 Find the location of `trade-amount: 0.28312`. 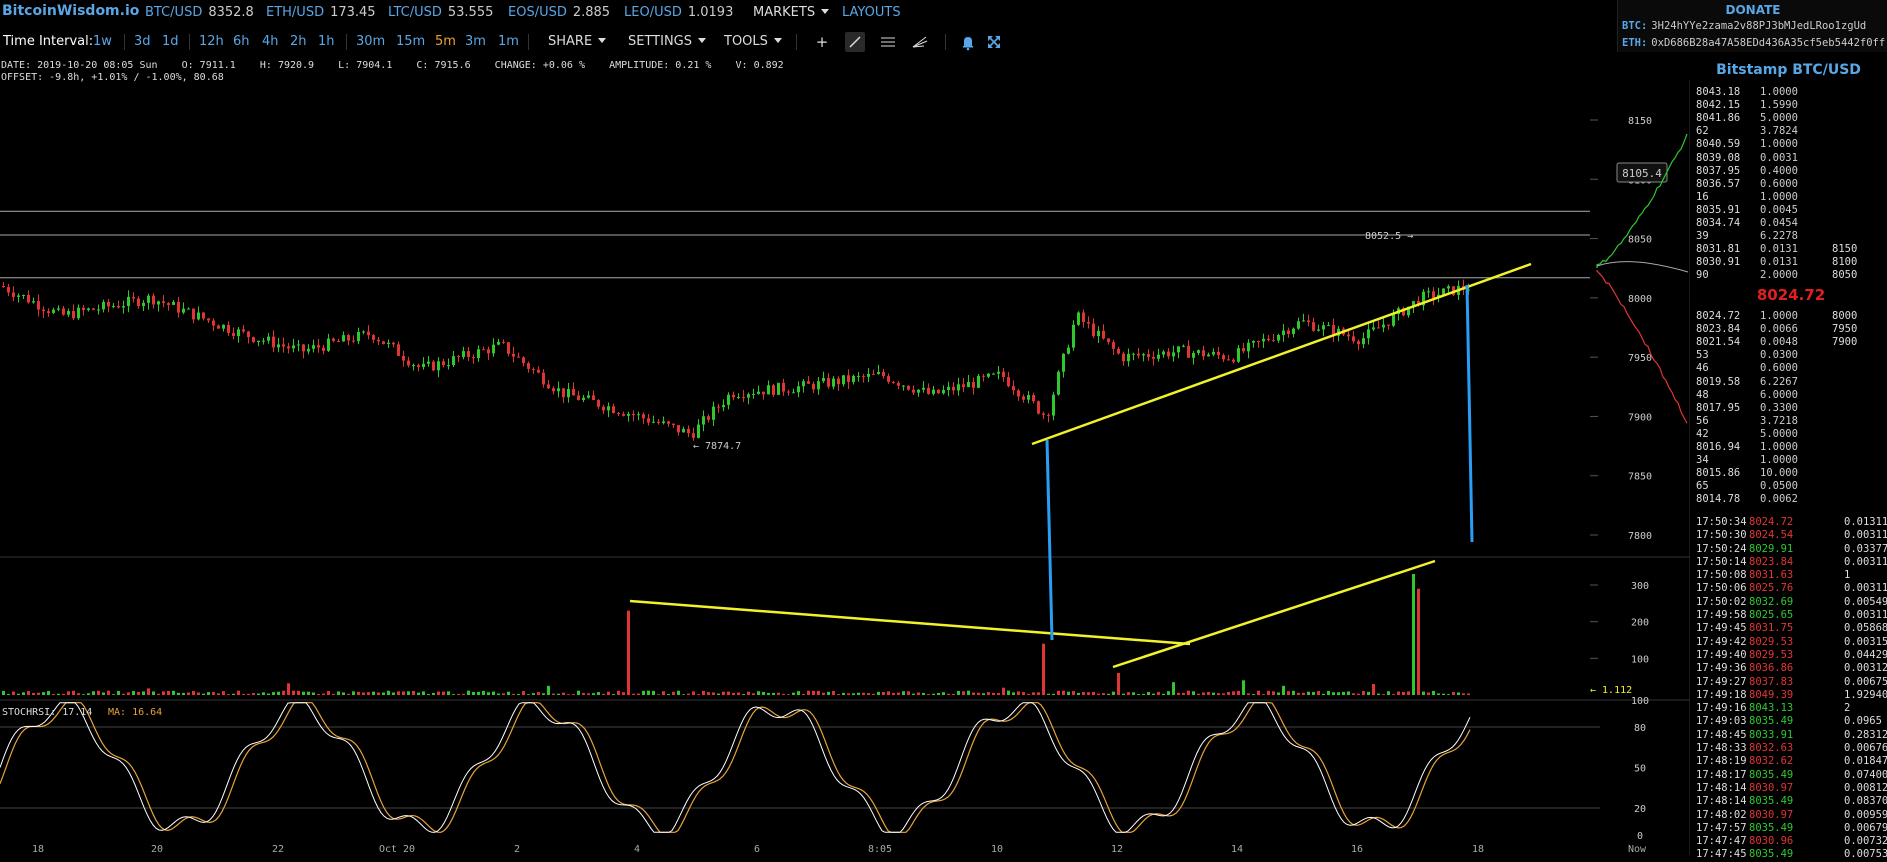

trade-amount: 0.28312 is located at coordinates (1865, 734).